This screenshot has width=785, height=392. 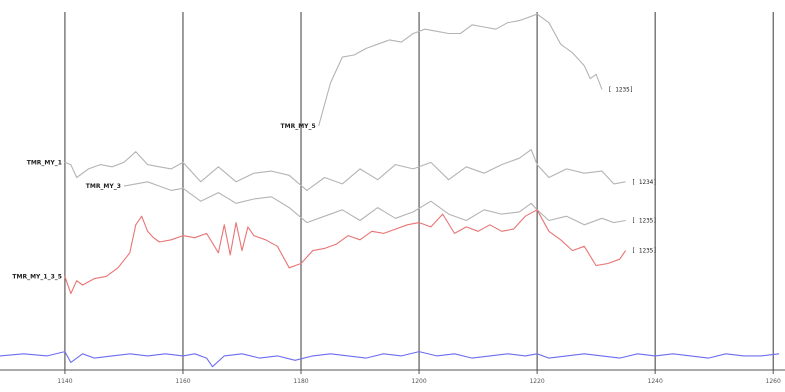 I want to click on x-tick-label: 1140, so click(x=64, y=381).